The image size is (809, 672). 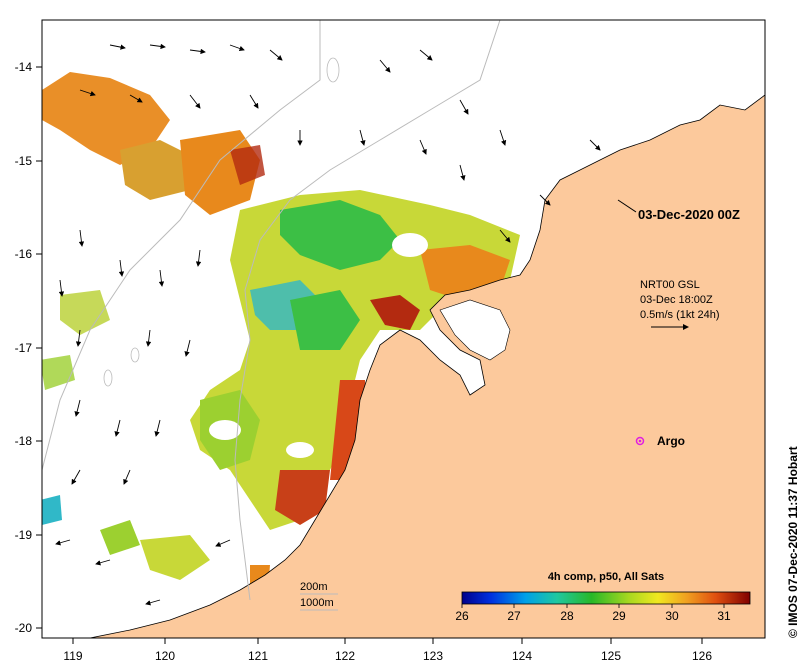 What do you see at coordinates (606, 577) in the screenshot?
I see `colorbar-title: 4h comp, p50, All Sats` at bounding box center [606, 577].